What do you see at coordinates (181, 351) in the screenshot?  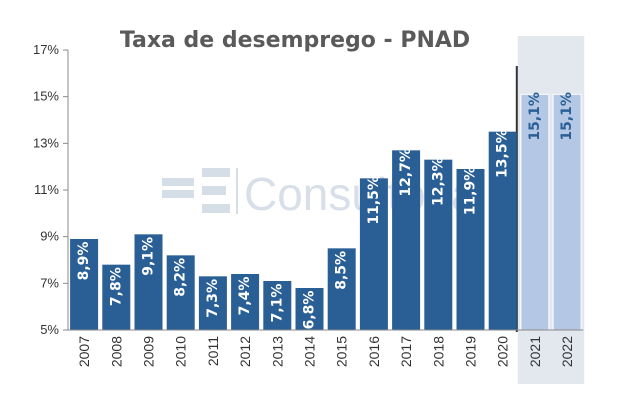 I see `x-tick-label: 2010` at bounding box center [181, 351].